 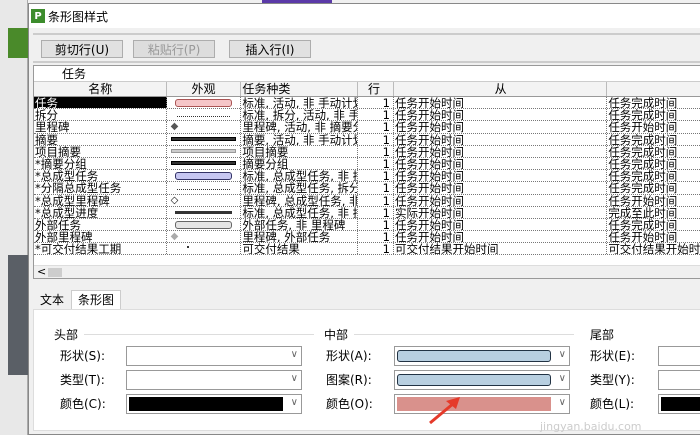 I want to click on table-row: 外部里程碑 ◆ 里程碑, 外部任务 1 任务开始时间 任务开始时间, so click(x=367, y=237).